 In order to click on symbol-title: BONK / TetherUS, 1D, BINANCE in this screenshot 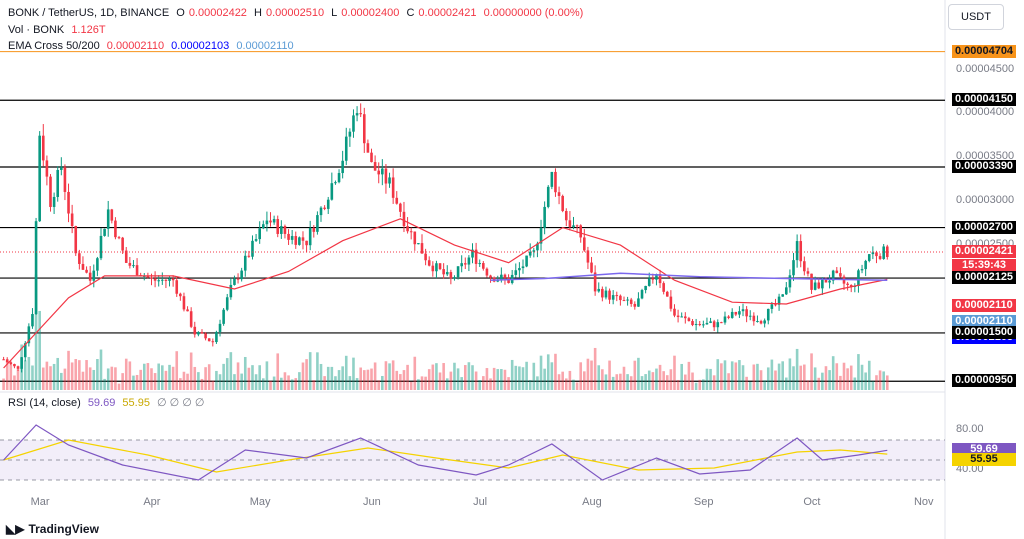, I will do `click(89, 13)`.